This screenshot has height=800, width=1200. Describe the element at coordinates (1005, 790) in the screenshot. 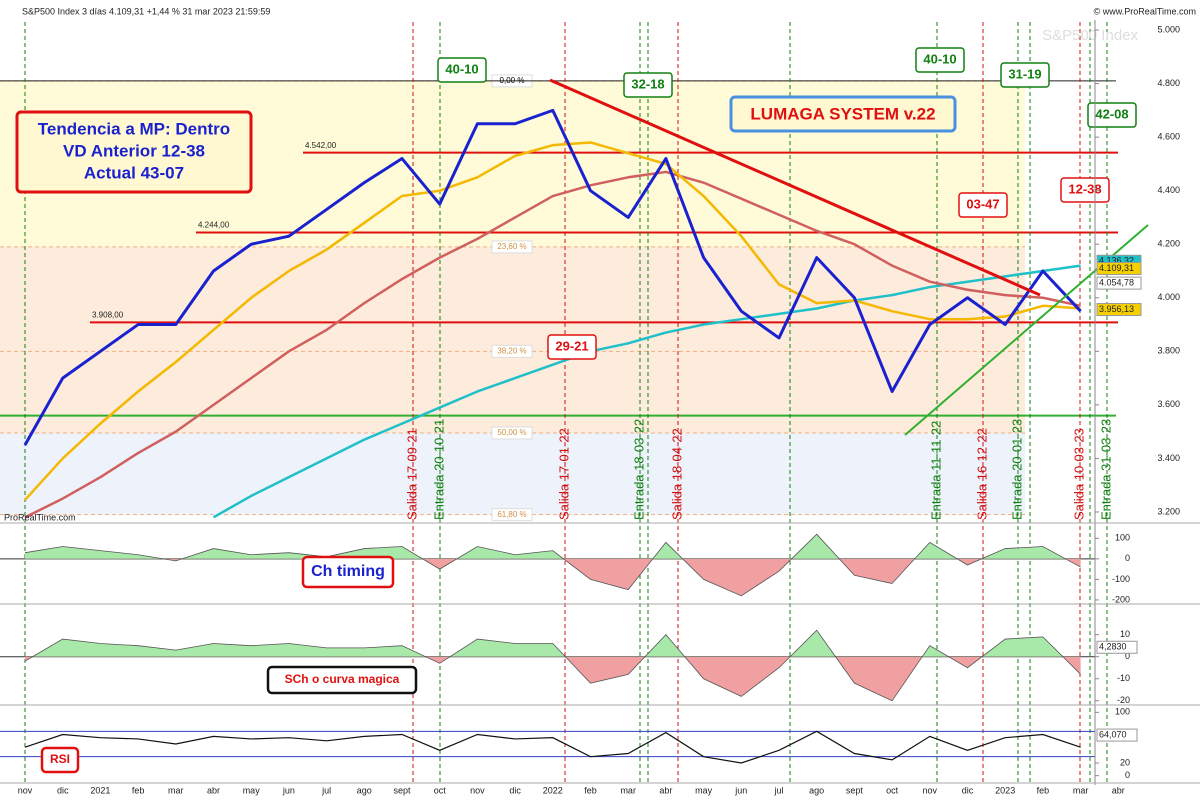

I see `x-tick-label: 2023` at that location.